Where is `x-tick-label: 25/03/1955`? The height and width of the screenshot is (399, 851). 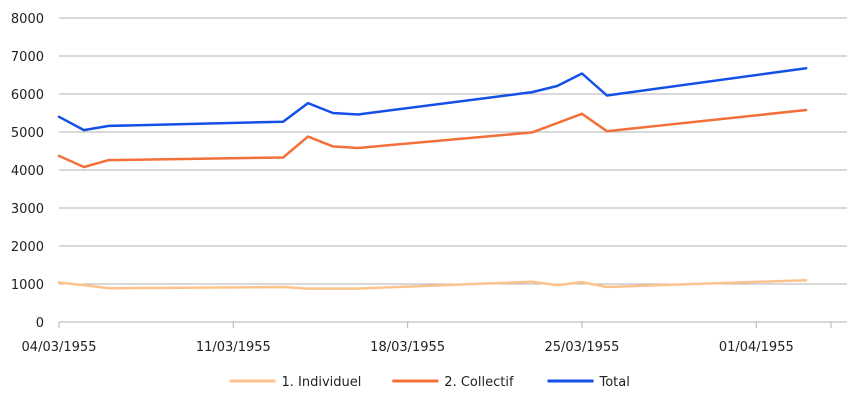 x-tick-label: 25/03/1955 is located at coordinates (581, 347).